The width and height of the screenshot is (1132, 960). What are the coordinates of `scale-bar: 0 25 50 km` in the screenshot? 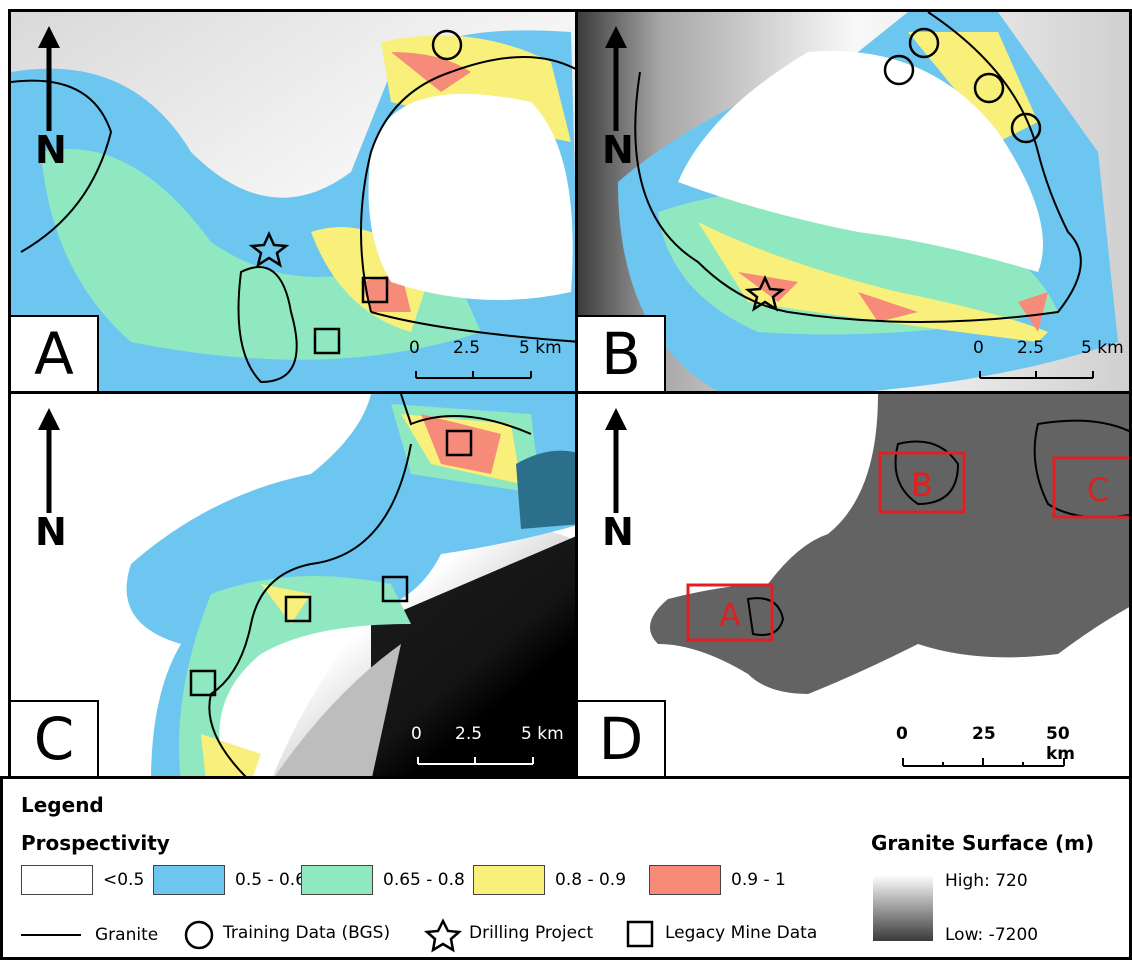 It's located at (996, 749).